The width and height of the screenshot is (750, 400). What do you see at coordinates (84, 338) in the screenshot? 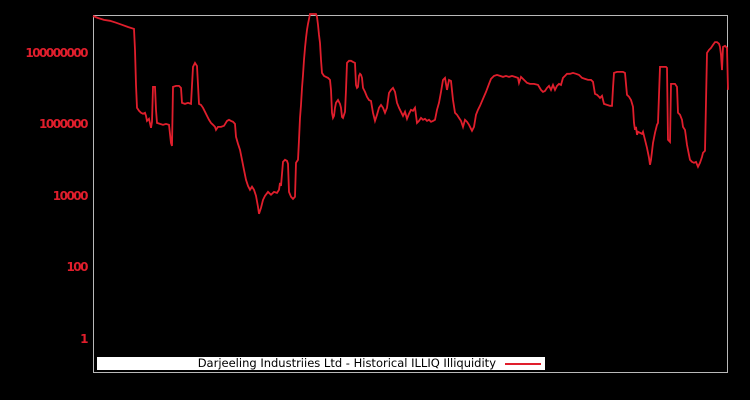
I see `y-tick-label: 1` at bounding box center [84, 338].